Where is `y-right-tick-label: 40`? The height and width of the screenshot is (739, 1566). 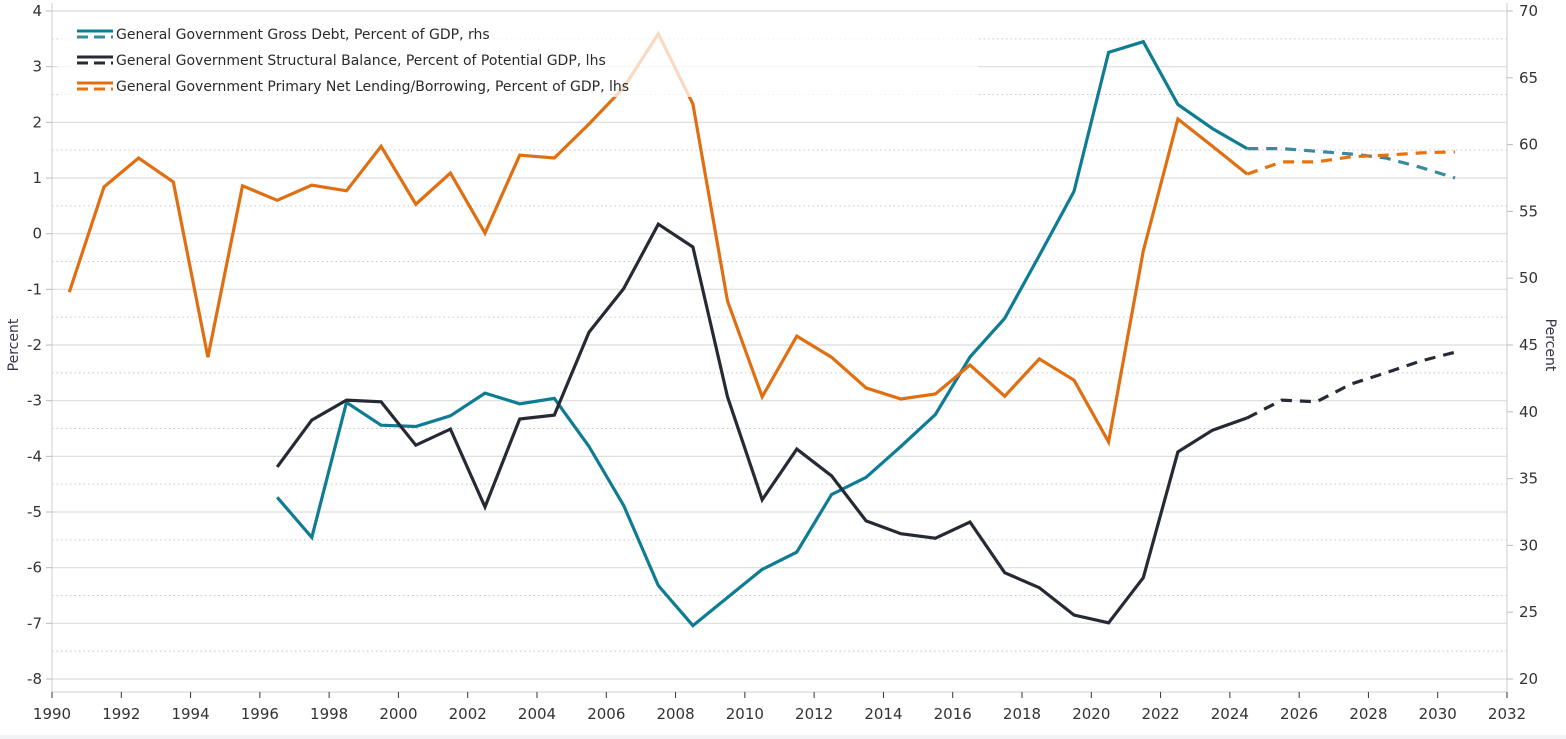
y-right-tick-label: 40 is located at coordinates (1528, 412).